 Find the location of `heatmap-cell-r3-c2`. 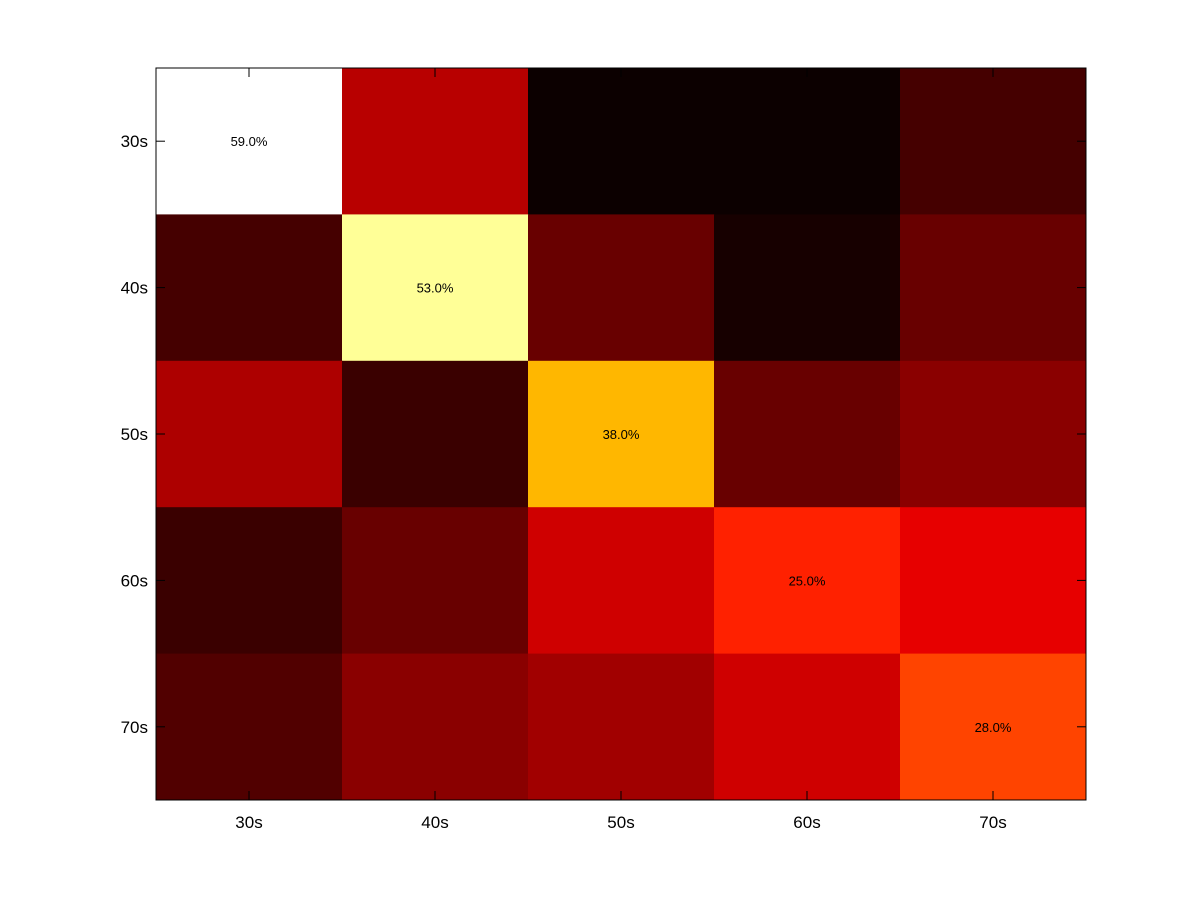

heatmap-cell-r3-c2 is located at coordinates (621, 581).